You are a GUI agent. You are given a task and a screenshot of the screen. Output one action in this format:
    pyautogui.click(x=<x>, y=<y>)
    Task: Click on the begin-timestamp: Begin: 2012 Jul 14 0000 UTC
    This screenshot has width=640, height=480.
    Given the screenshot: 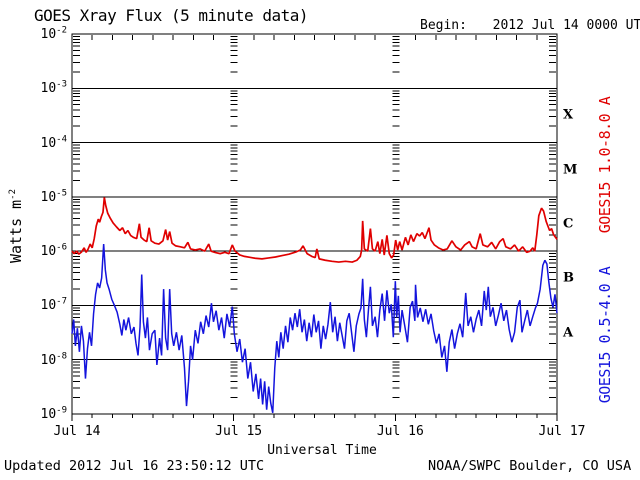 What is the action you would take?
    pyautogui.click(x=530, y=25)
    